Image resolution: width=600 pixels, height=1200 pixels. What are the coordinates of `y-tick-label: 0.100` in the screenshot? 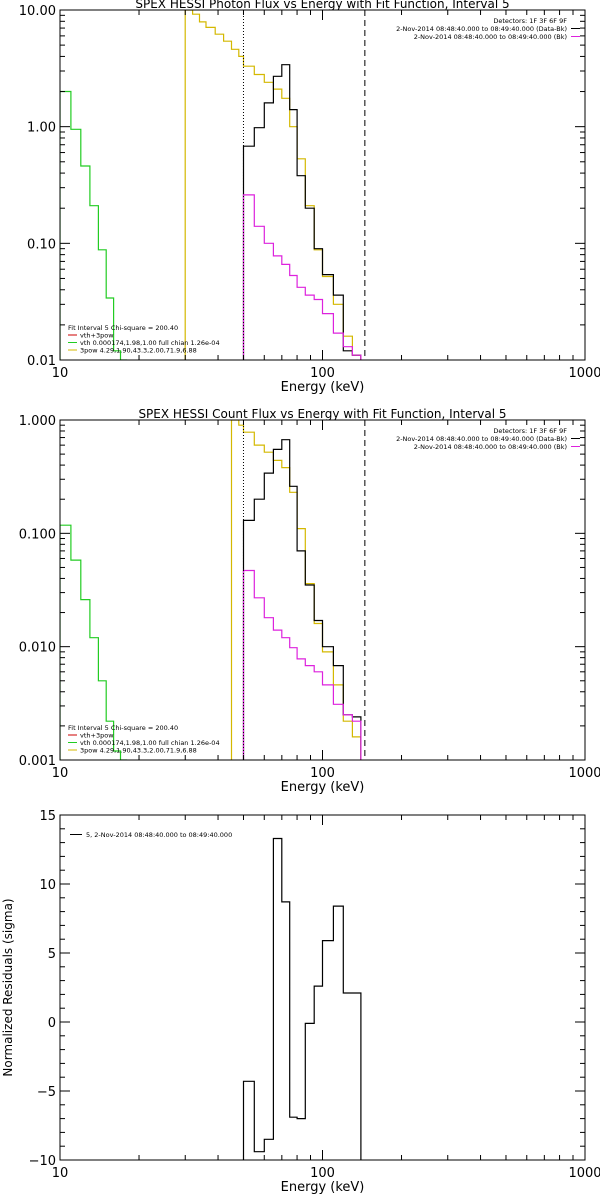 It's located at (37, 534).